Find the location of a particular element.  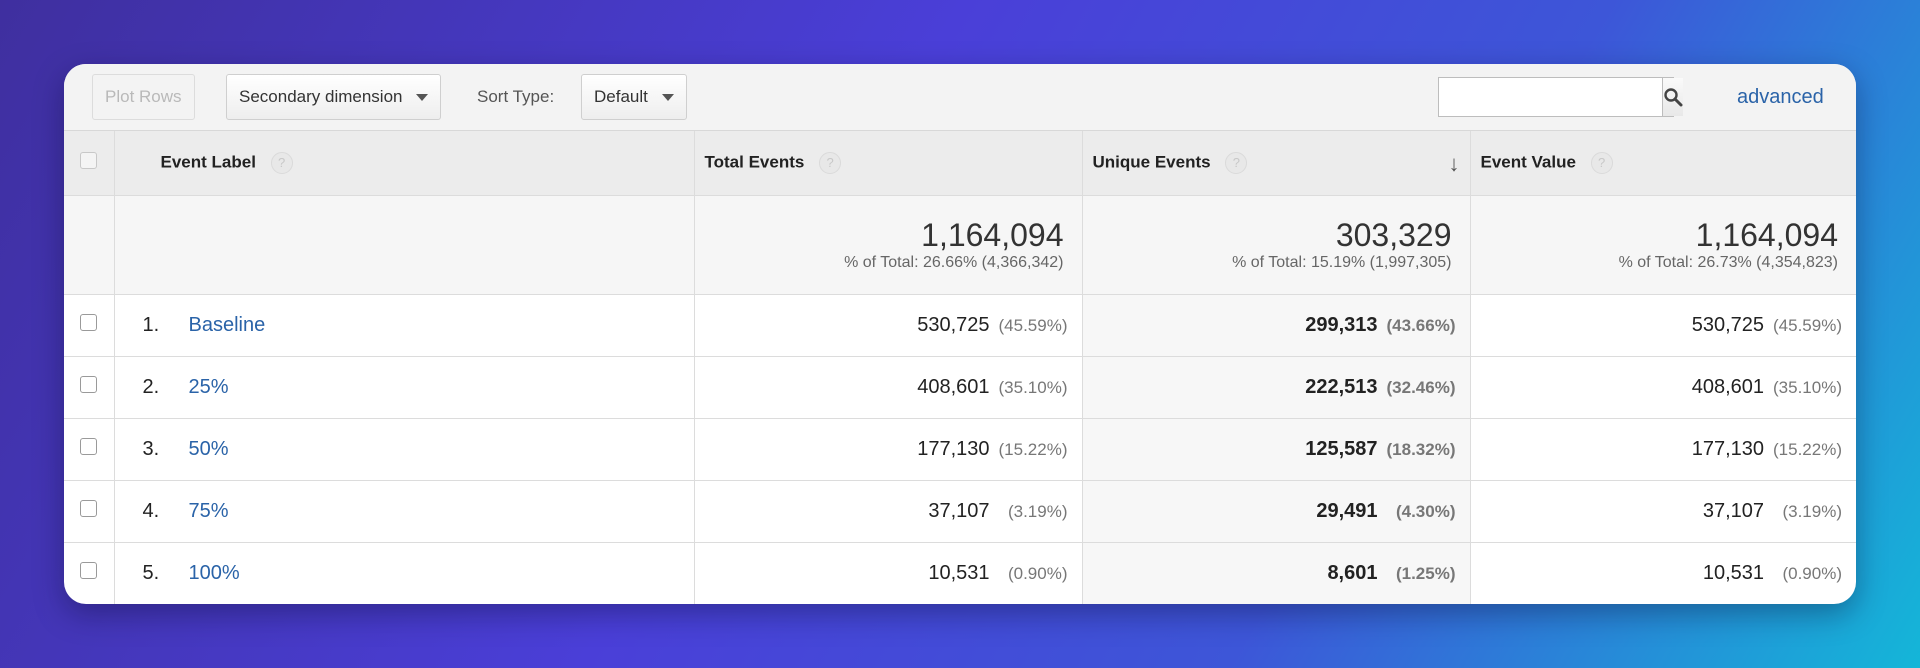

unique-events-value: 125,587 is located at coordinates (1341, 449).